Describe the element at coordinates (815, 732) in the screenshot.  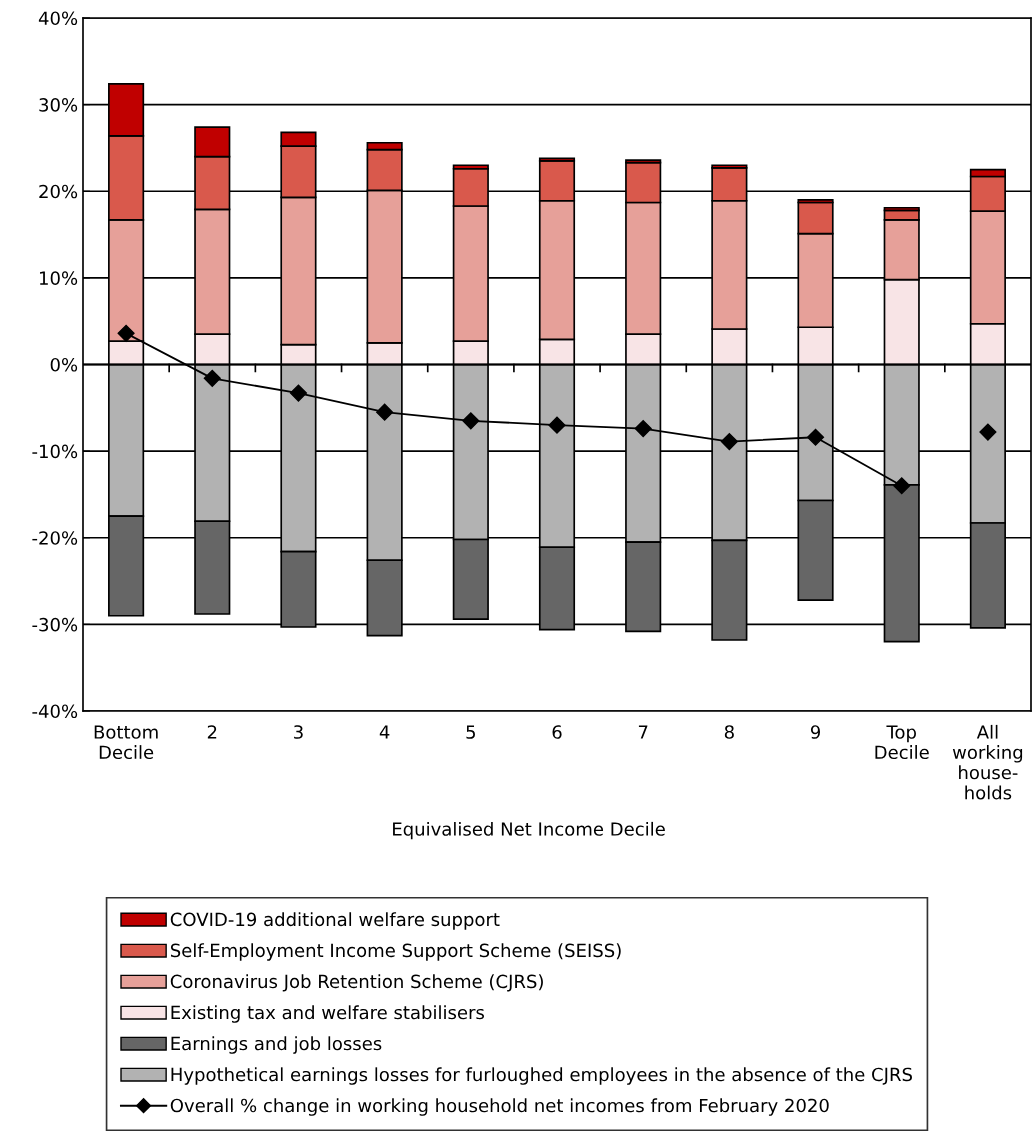
I see `x-tick-label: 9` at that location.